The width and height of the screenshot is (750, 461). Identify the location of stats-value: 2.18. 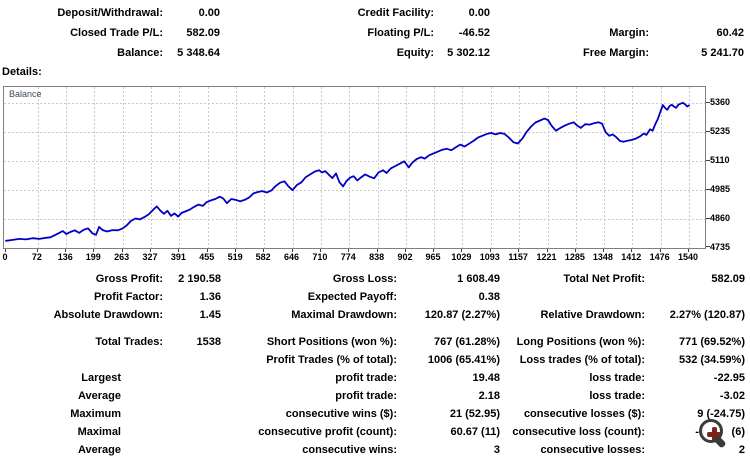
(489, 396).